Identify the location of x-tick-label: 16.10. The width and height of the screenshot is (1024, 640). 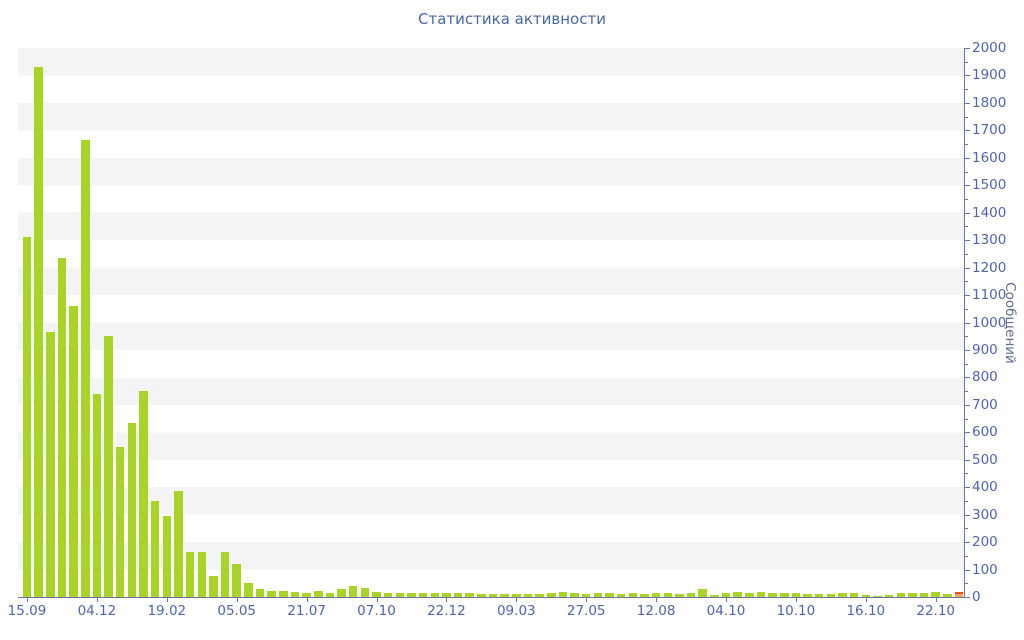
(866, 611).